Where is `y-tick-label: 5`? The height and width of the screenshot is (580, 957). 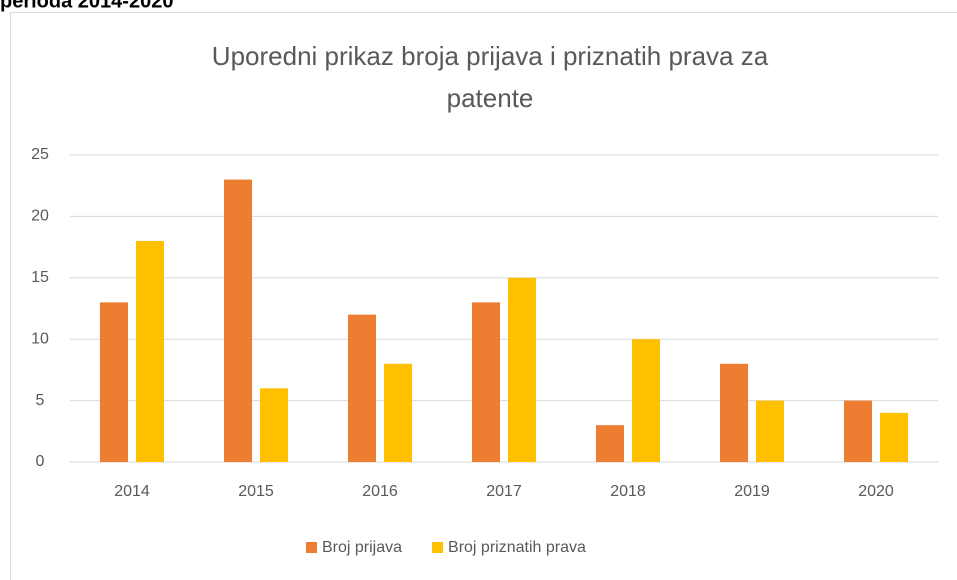
y-tick-label: 5 is located at coordinates (40, 400).